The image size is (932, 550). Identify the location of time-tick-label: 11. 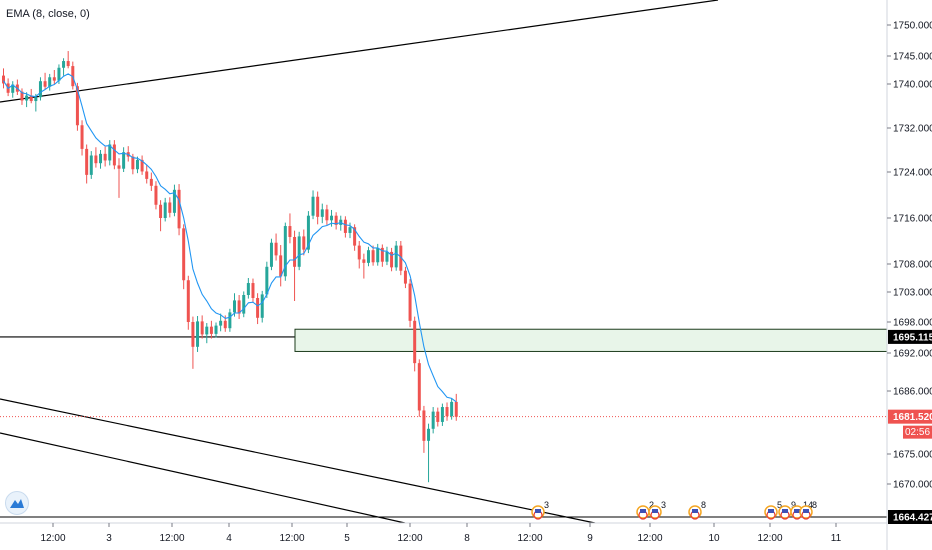
(836, 538).